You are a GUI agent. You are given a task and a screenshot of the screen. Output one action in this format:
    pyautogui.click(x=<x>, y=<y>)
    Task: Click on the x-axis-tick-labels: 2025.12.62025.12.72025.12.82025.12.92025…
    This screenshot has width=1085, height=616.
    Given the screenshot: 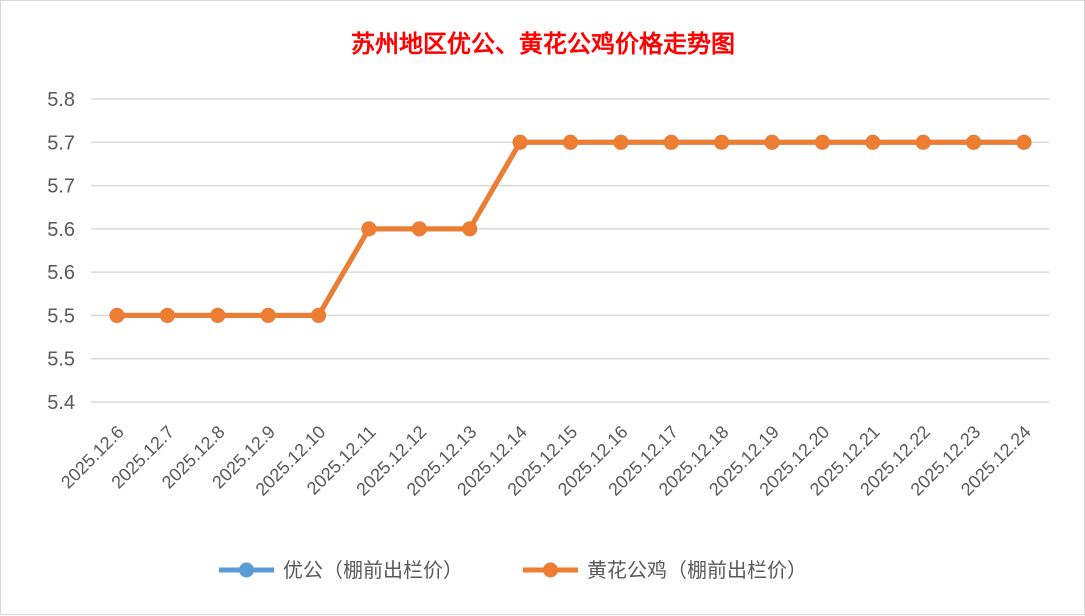 What is the action you would take?
    pyautogui.click(x=546, y=461)
    